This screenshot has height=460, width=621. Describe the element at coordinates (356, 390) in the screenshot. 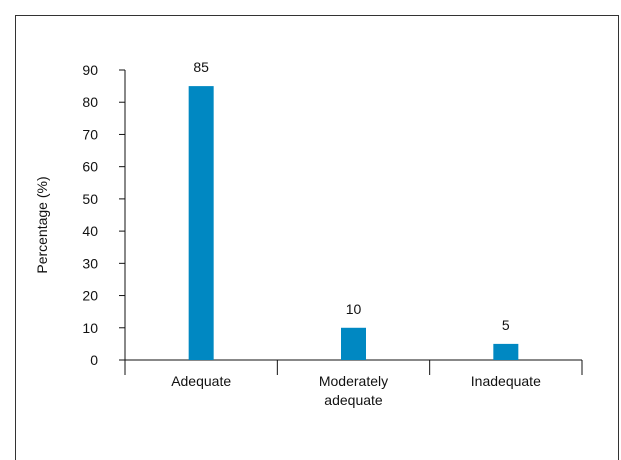

I see `category-labels: Adequate Moderately adequate Inadequate` at that location.